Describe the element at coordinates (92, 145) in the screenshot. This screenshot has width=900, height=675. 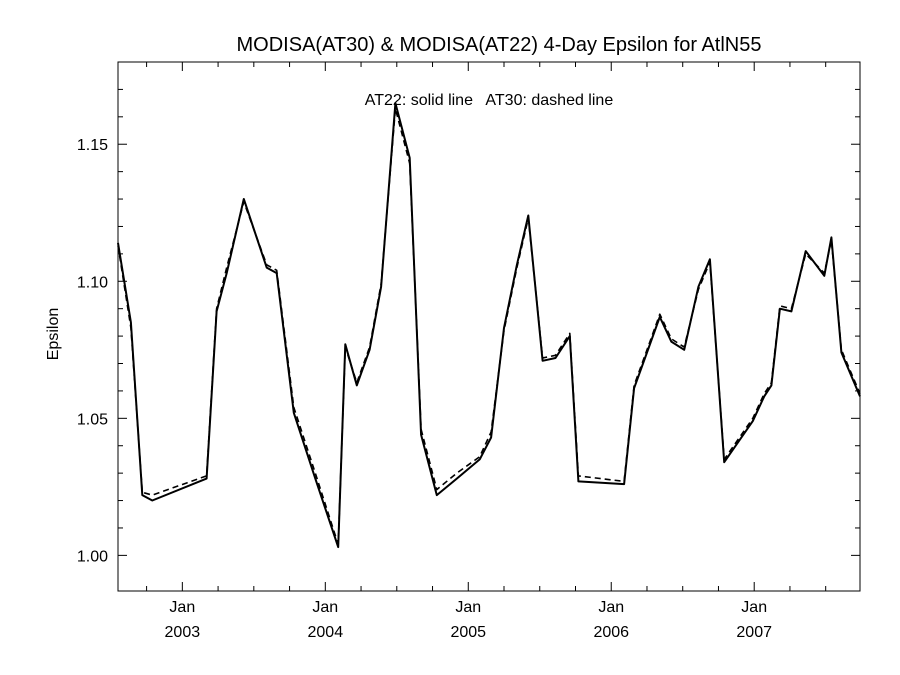
I see `y-tick-label: 1.15` at that location.